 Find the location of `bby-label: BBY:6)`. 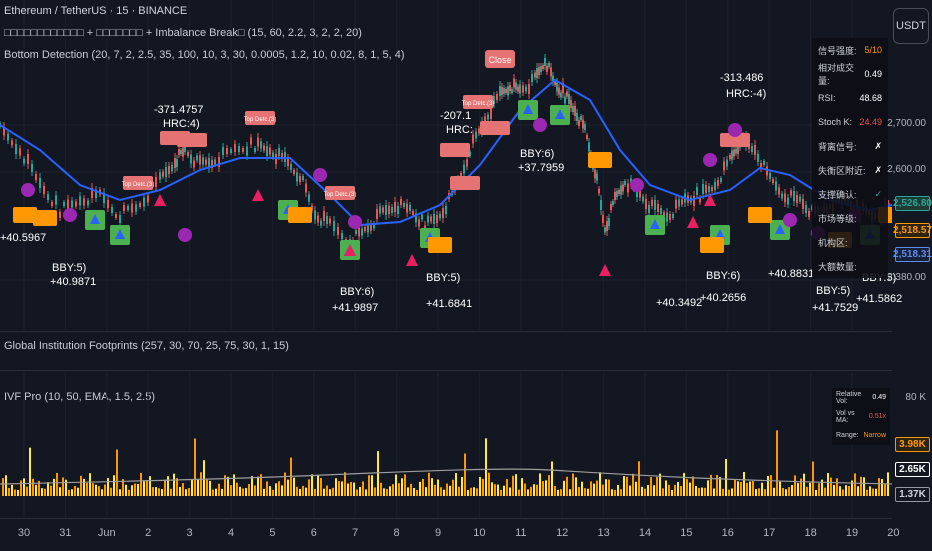

bby-label: BBY:6) is located at coordinates (723, 276).